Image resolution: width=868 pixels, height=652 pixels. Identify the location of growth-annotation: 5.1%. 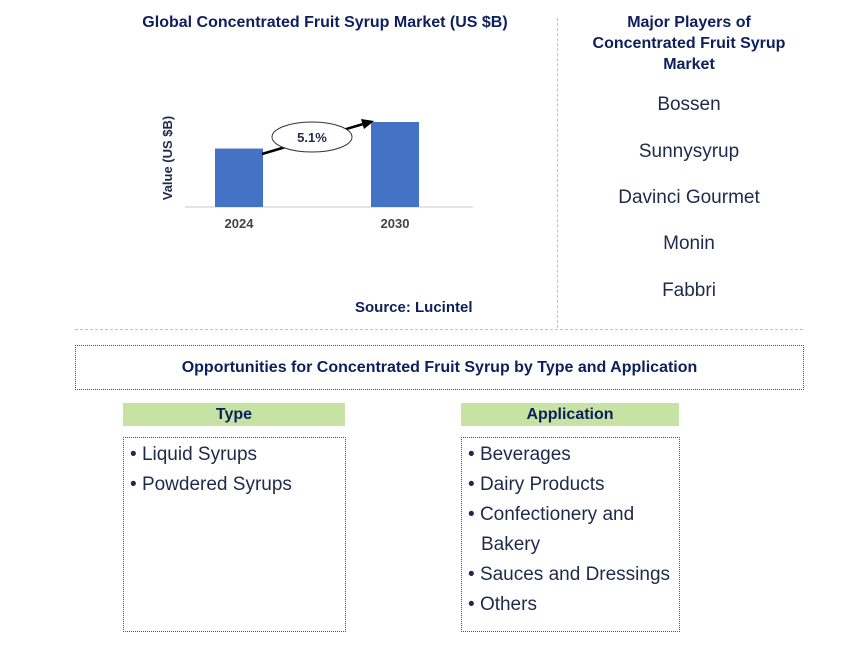
(312, 137).